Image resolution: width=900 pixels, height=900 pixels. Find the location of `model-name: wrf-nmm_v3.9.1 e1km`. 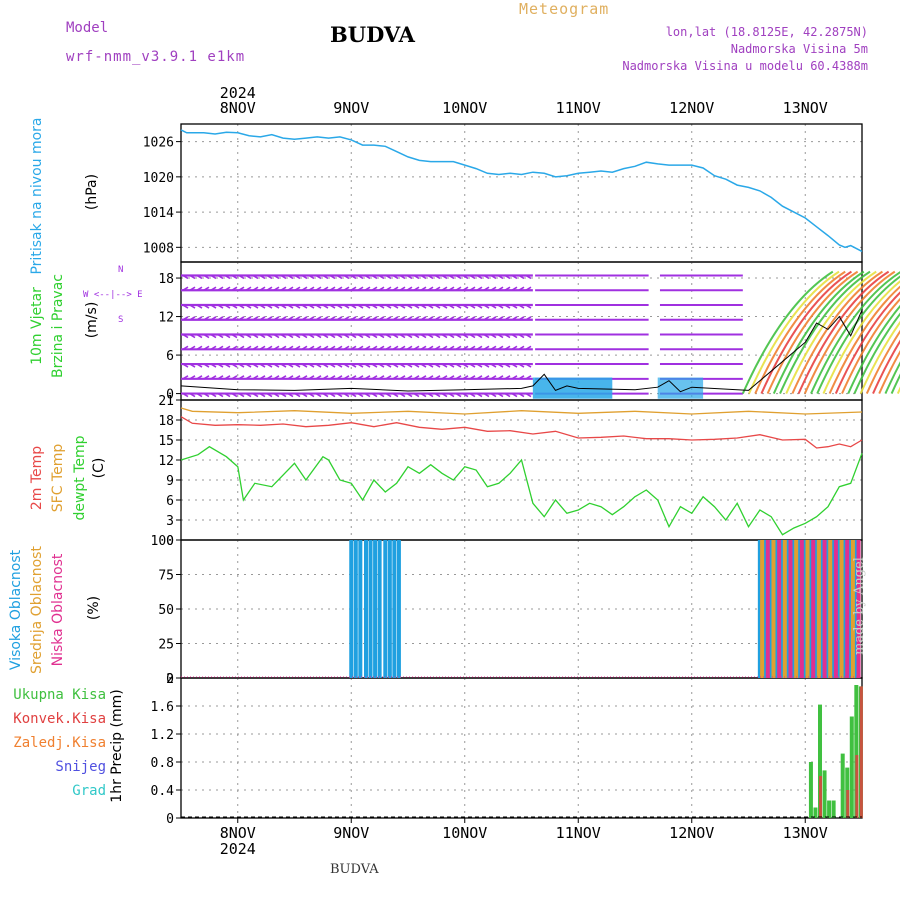

model-name: wrf-nmm_v3.9.1 e1km is located at coordinates (156, 57).